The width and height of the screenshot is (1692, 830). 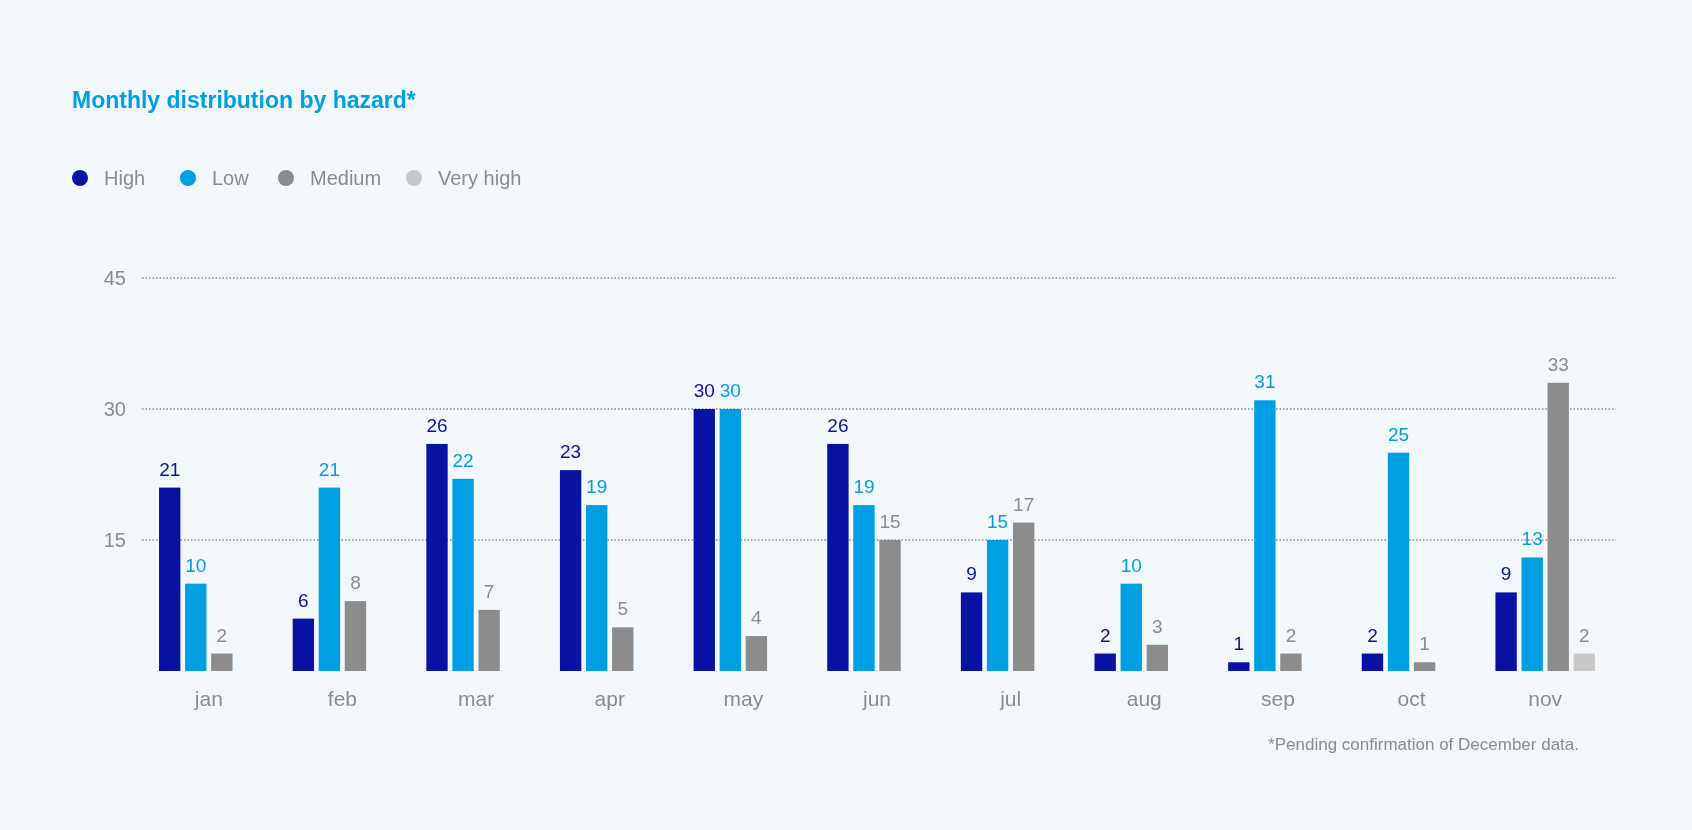 I want to click on x-tick-label: feb, so click(x=342, y=698).